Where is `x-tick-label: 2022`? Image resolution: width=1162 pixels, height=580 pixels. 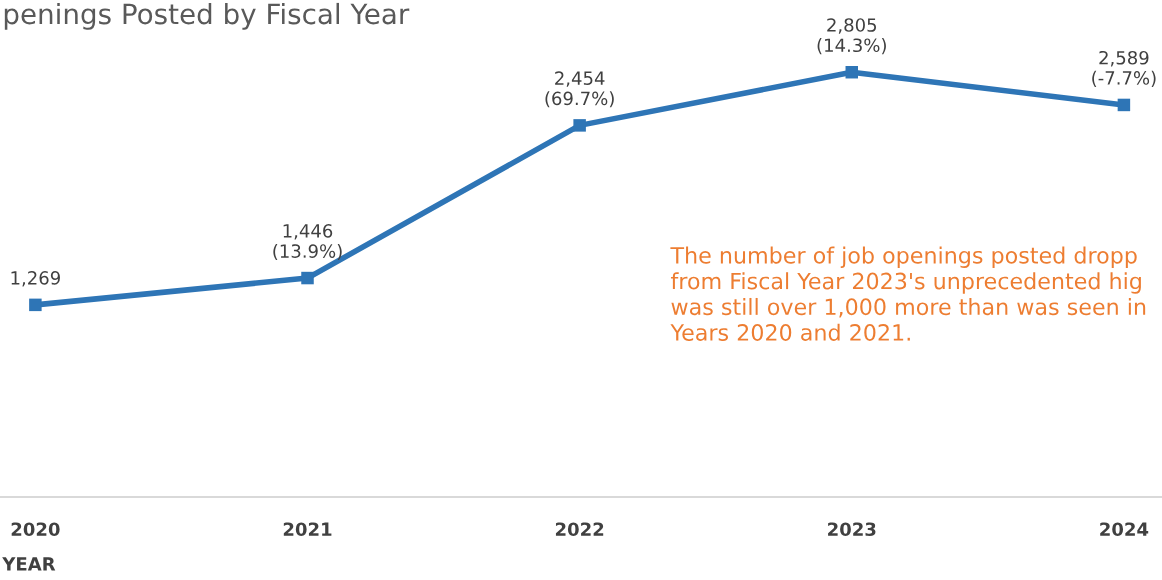
x-tick-label: 2022 is located at coordinates (579, 529).